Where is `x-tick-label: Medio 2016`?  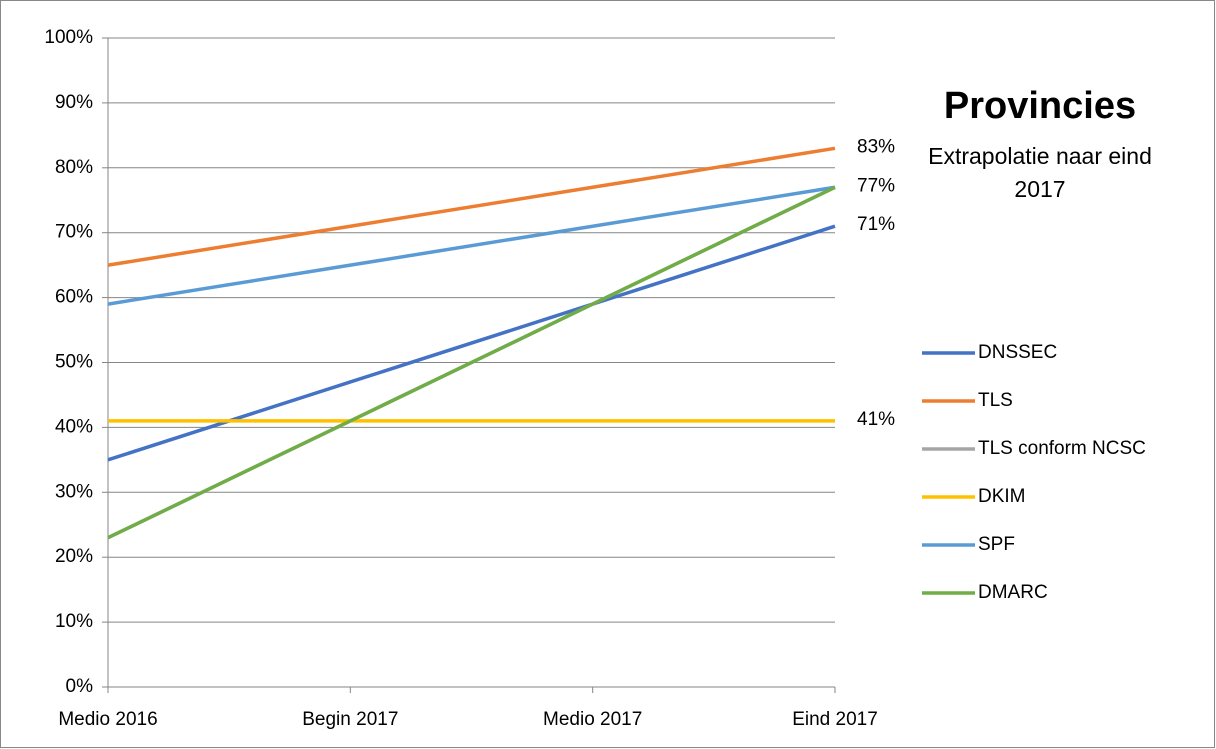
x-tick-label: Medio 2016 is located at coordinates (107, 719).